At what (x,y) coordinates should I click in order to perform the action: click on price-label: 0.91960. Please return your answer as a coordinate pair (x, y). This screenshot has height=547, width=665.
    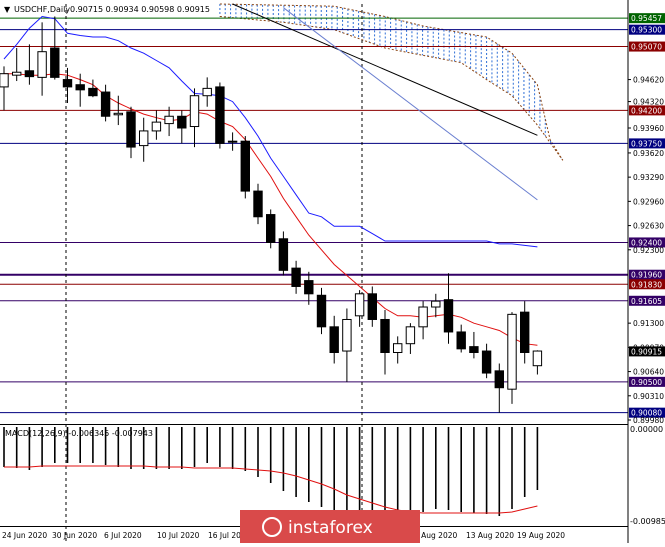
    Looking at the image, I should click on (646, 275).